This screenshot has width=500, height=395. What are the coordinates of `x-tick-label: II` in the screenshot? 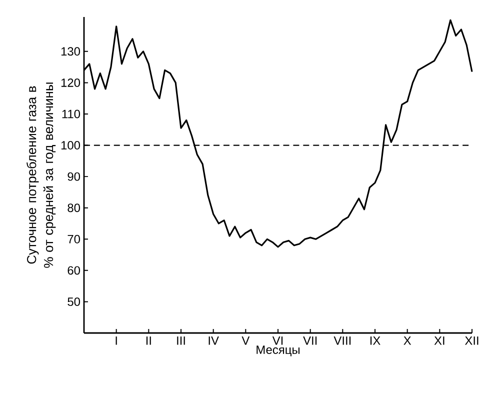 It's located at (148, 340).